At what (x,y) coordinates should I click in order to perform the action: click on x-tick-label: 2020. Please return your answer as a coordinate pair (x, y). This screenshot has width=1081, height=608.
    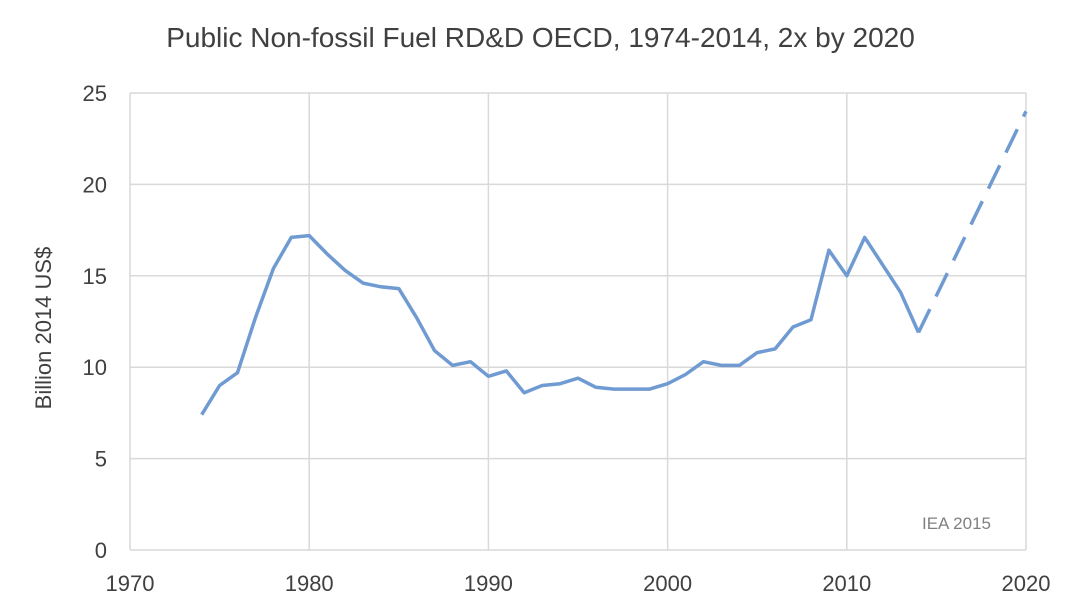
    Looking at the image, I should click on (1026, 583).